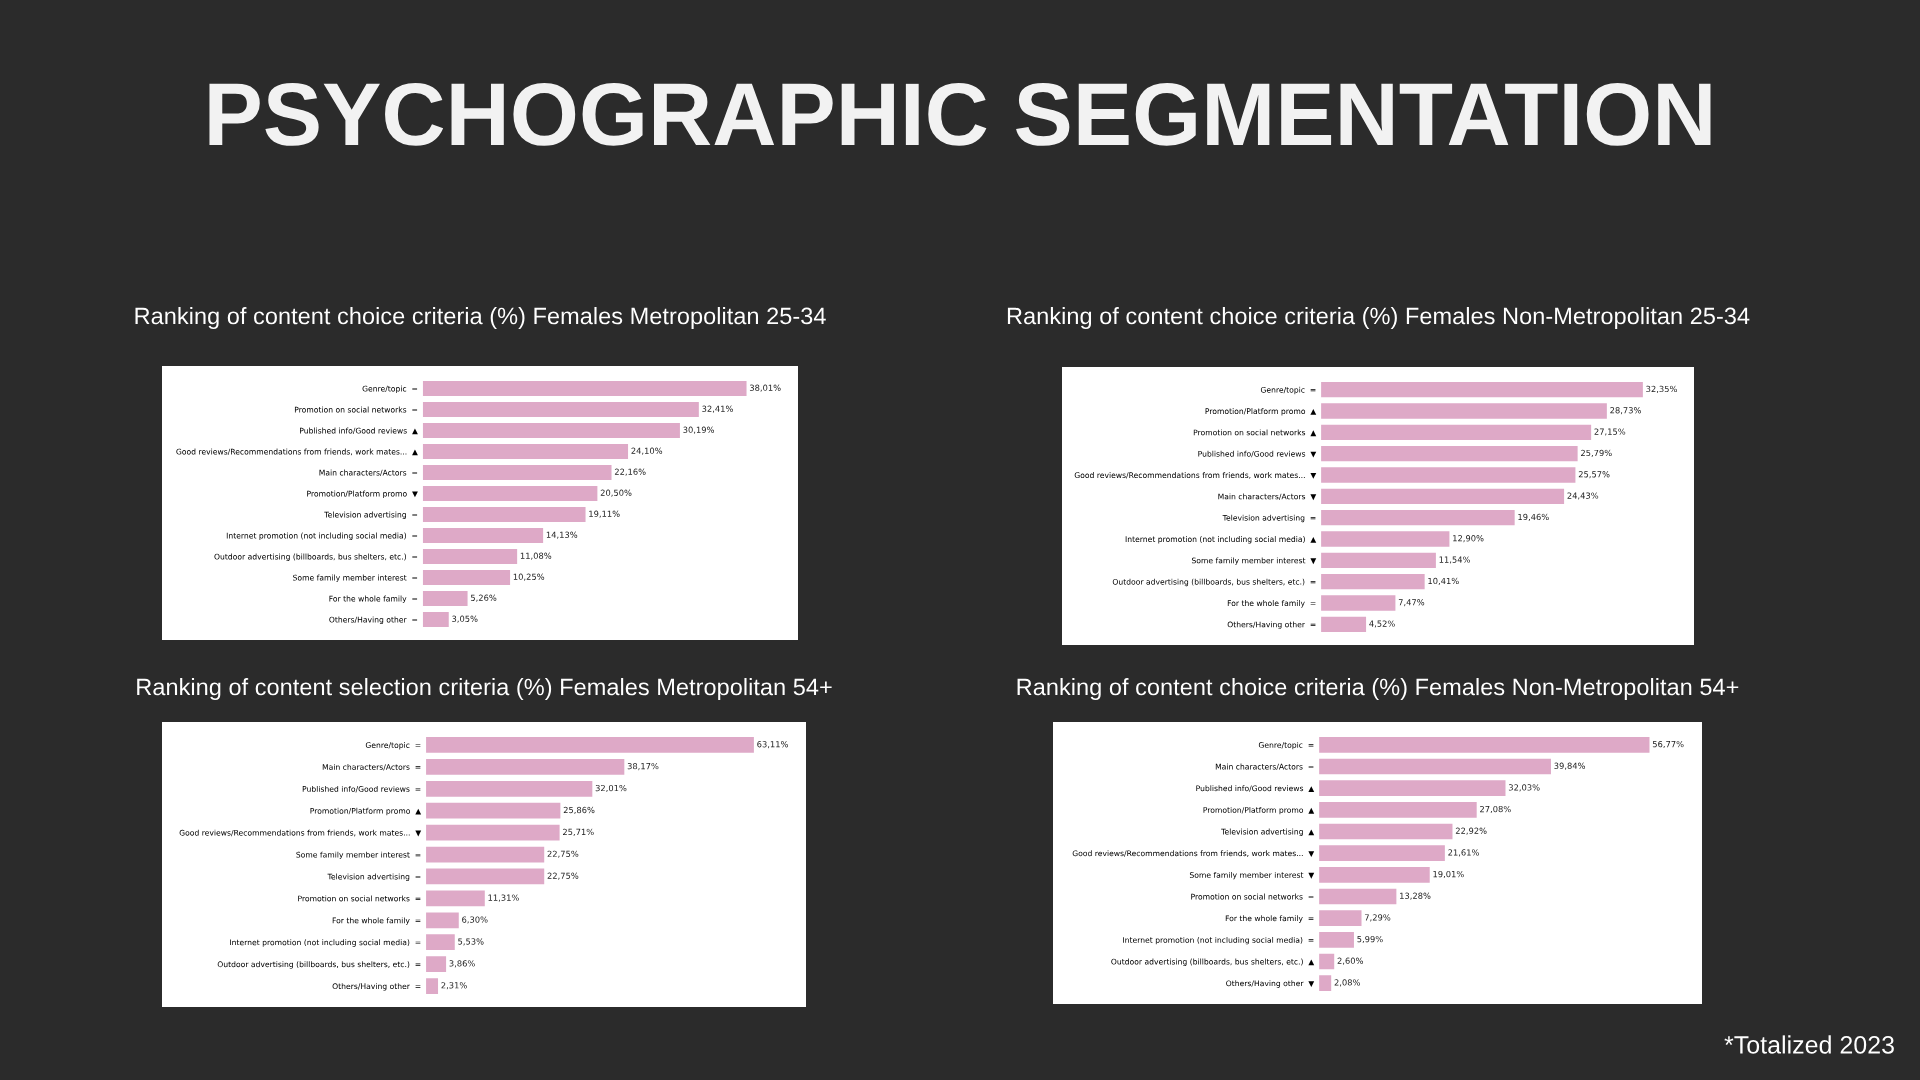  Describe the element at coordinates (1661, 389) in the screenshot. I see `data-label: 32,35%` at that location.